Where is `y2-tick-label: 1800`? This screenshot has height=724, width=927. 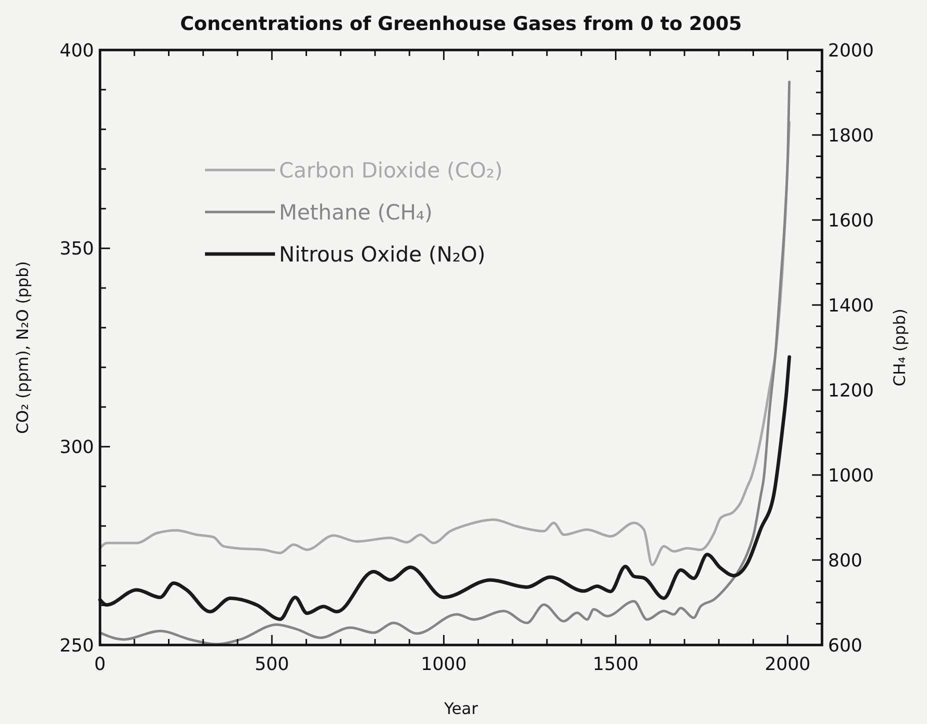 y2-tick-label: 1800 is located at coordinates (851, 135).